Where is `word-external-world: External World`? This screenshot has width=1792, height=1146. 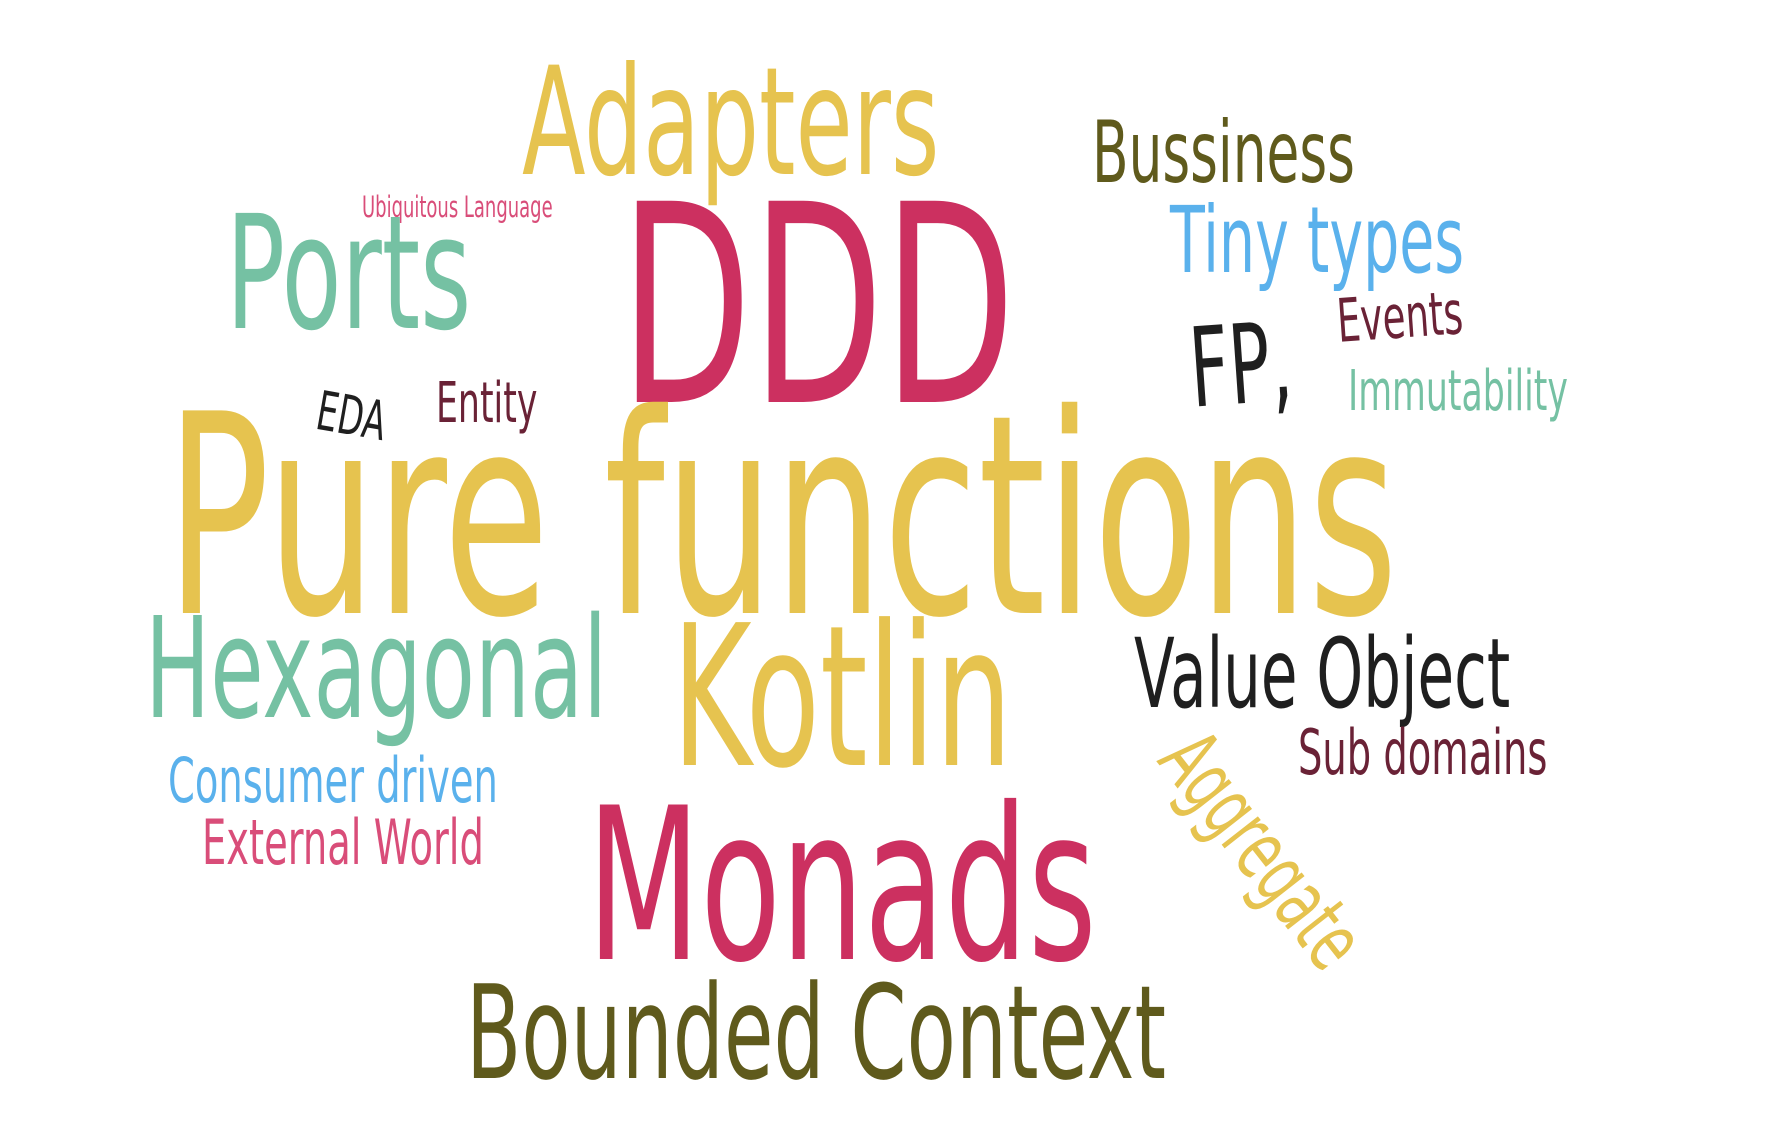 word-external-world: External World is located at coordinates (343, 842).